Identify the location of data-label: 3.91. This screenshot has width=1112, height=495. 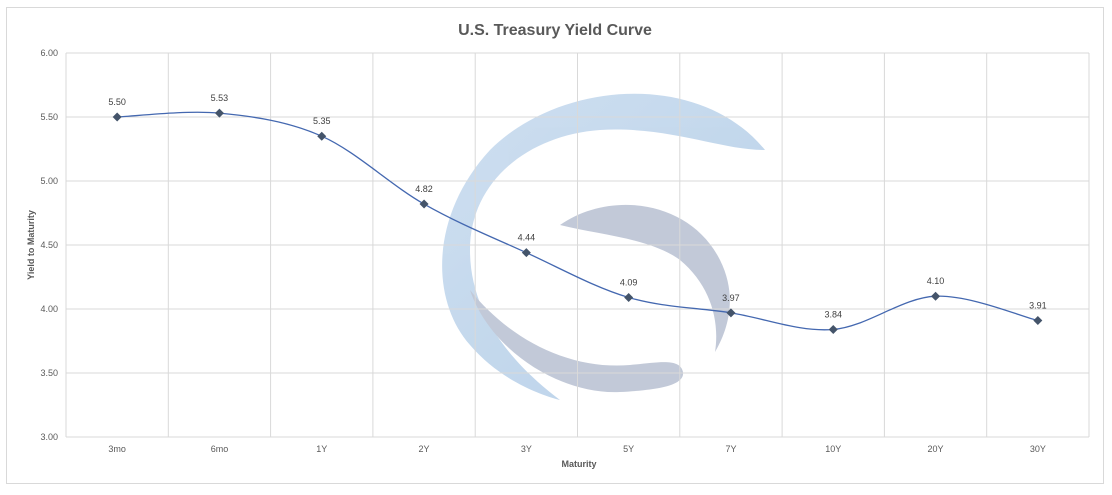
(1038, 306).